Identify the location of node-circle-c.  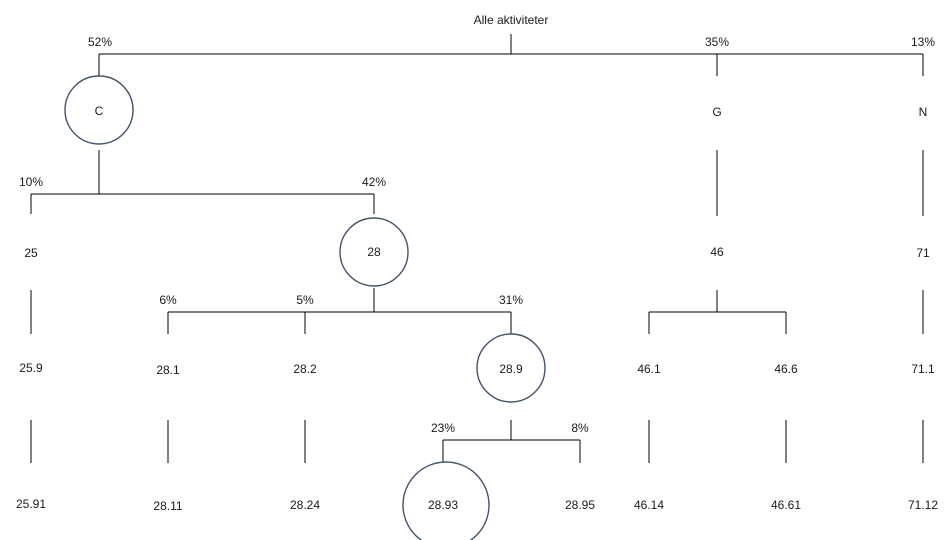
(99, 110).